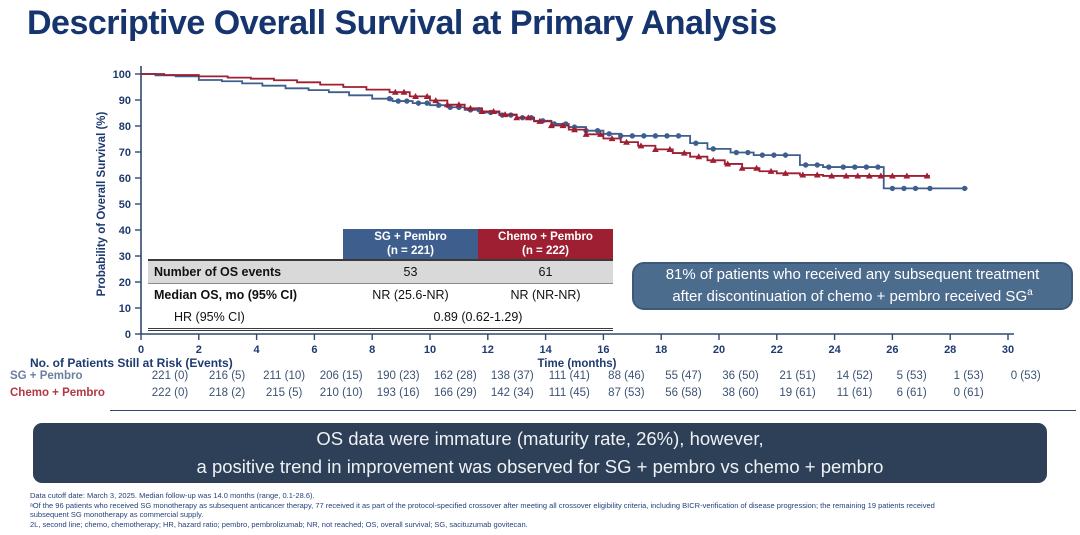 The height and width of the screenshot is (535, 1080). I want to click on risk-value: 87 (53), so click(626, 393).